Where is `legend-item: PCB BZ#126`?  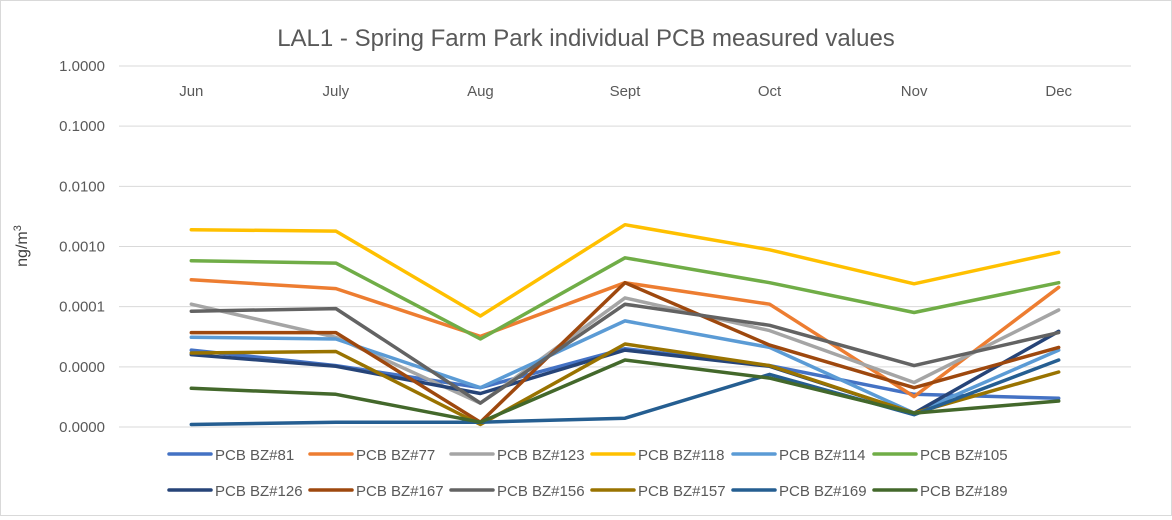
legend-item: PCB BZ#126 is located at coordinates (235, 491).